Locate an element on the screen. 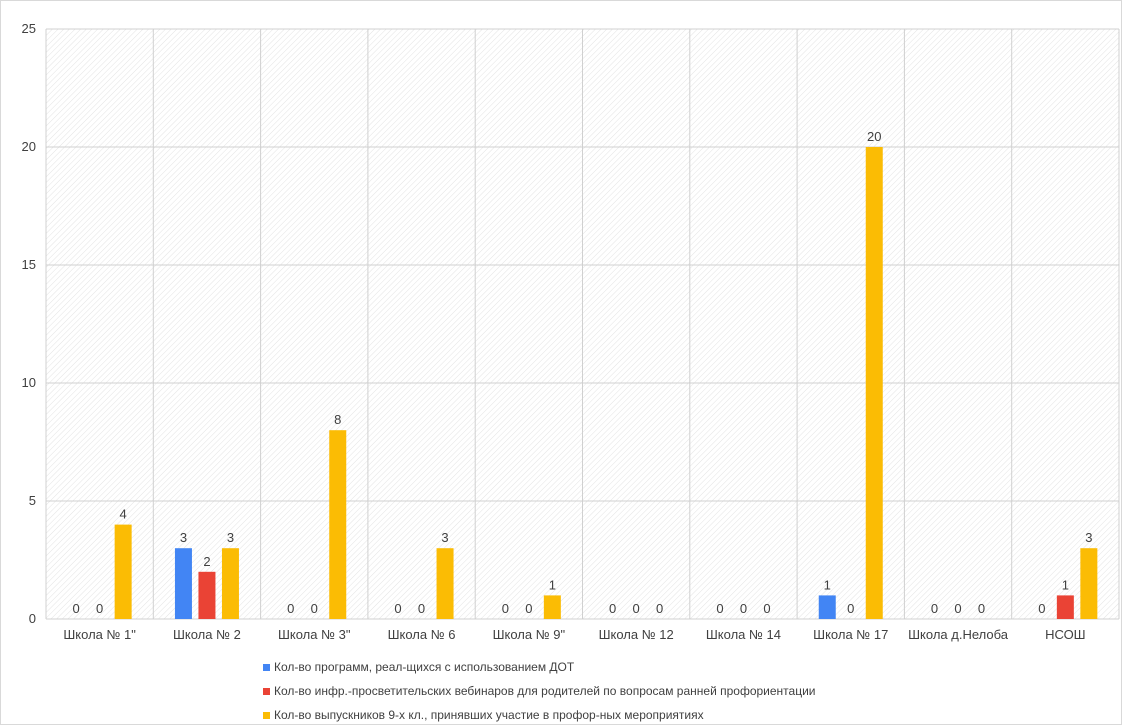  data-label: 2 is located at coordinates (206, 561).